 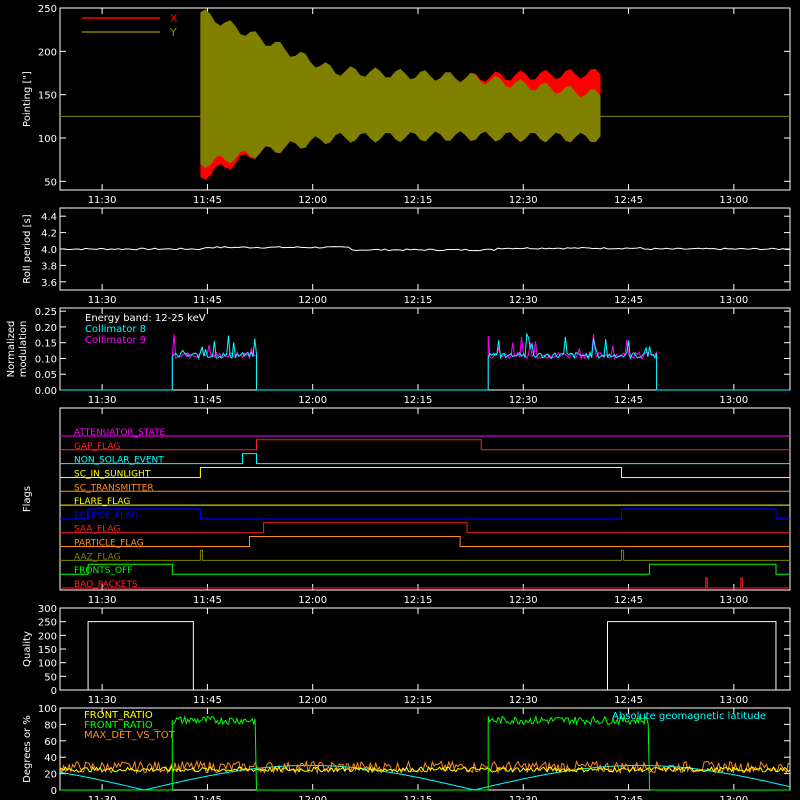 I want to click on energy-band-annotation: Energy band: 12-25 keV, so click(x=145, y=318).